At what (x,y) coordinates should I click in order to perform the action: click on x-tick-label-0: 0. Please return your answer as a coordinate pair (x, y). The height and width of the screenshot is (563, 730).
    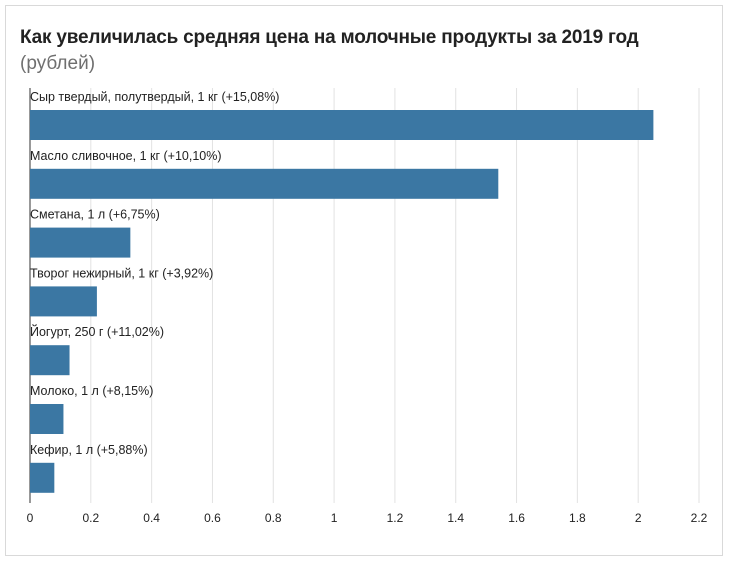
    Looking at the image, I should click on (30, 518).